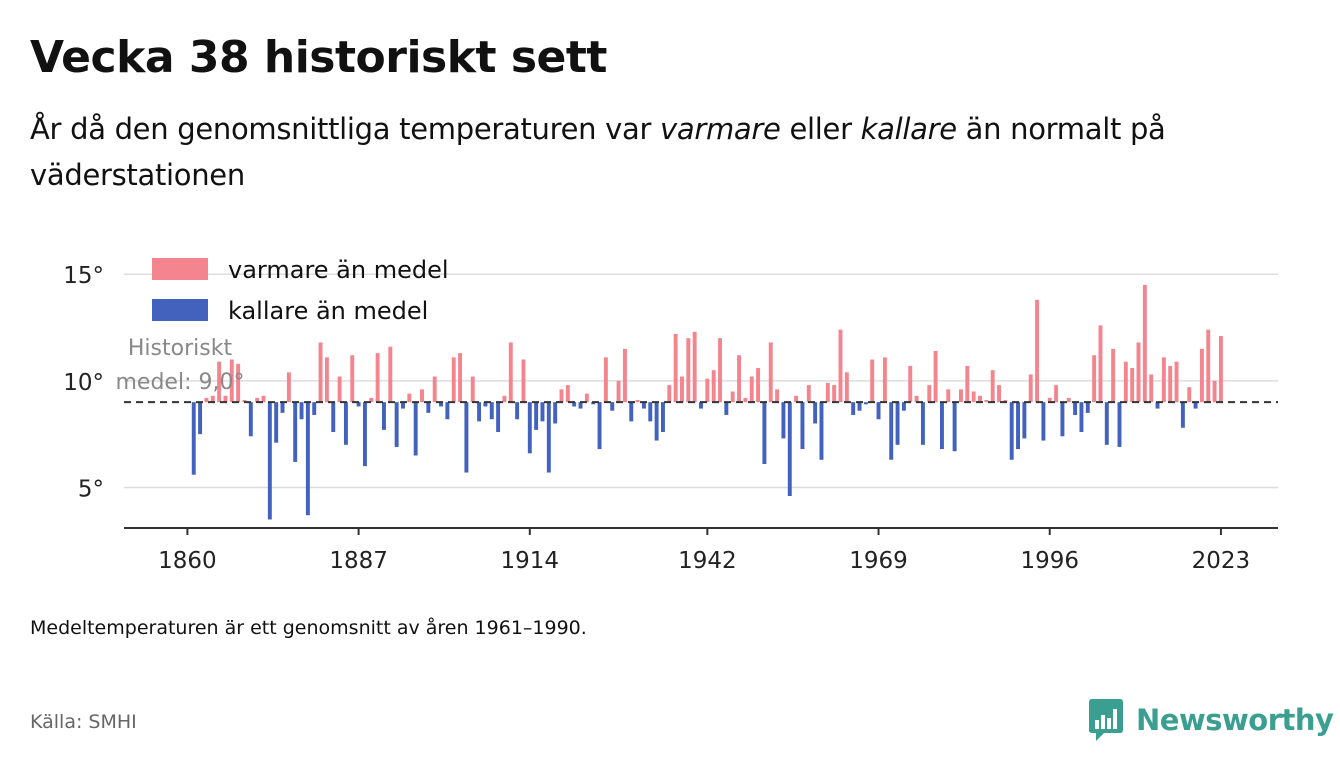  What do you see at coordinates (180, 269) in the screenshot?
I see `legend-swatch-warm` at bounding box center [180, 269].